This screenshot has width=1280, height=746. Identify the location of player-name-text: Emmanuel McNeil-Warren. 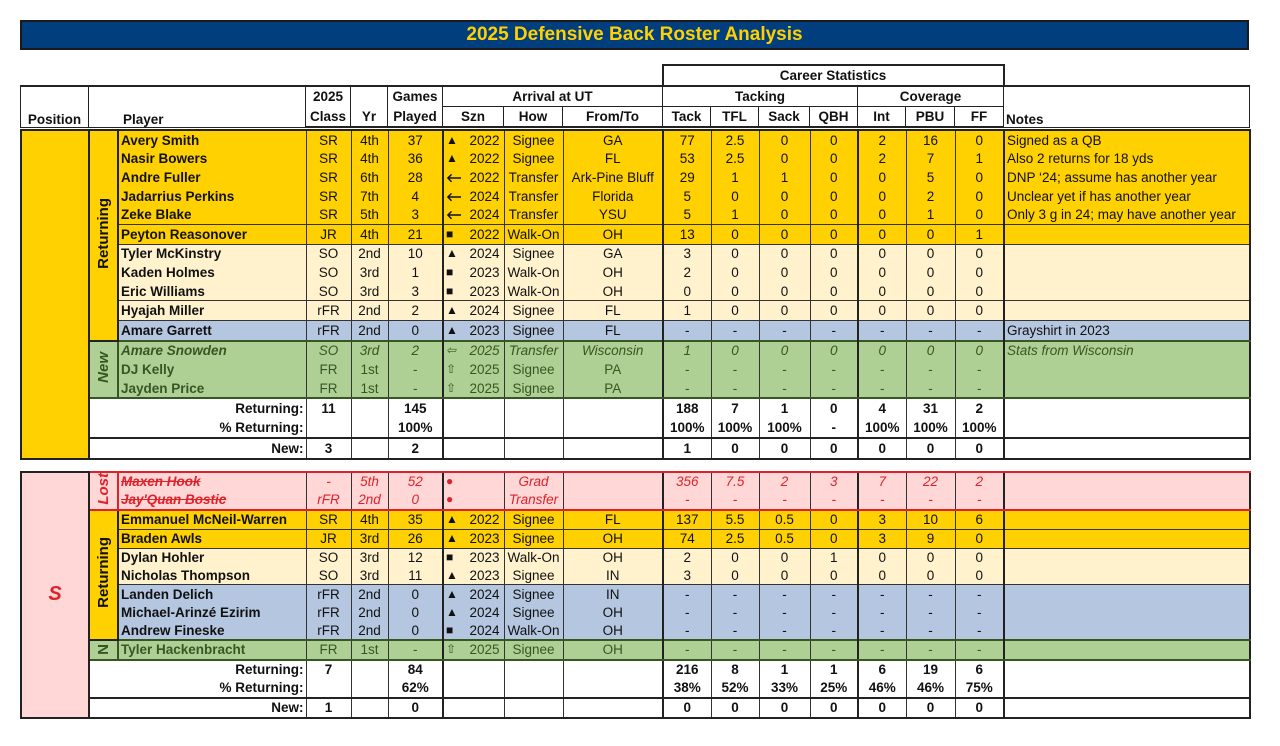
(204, 520).